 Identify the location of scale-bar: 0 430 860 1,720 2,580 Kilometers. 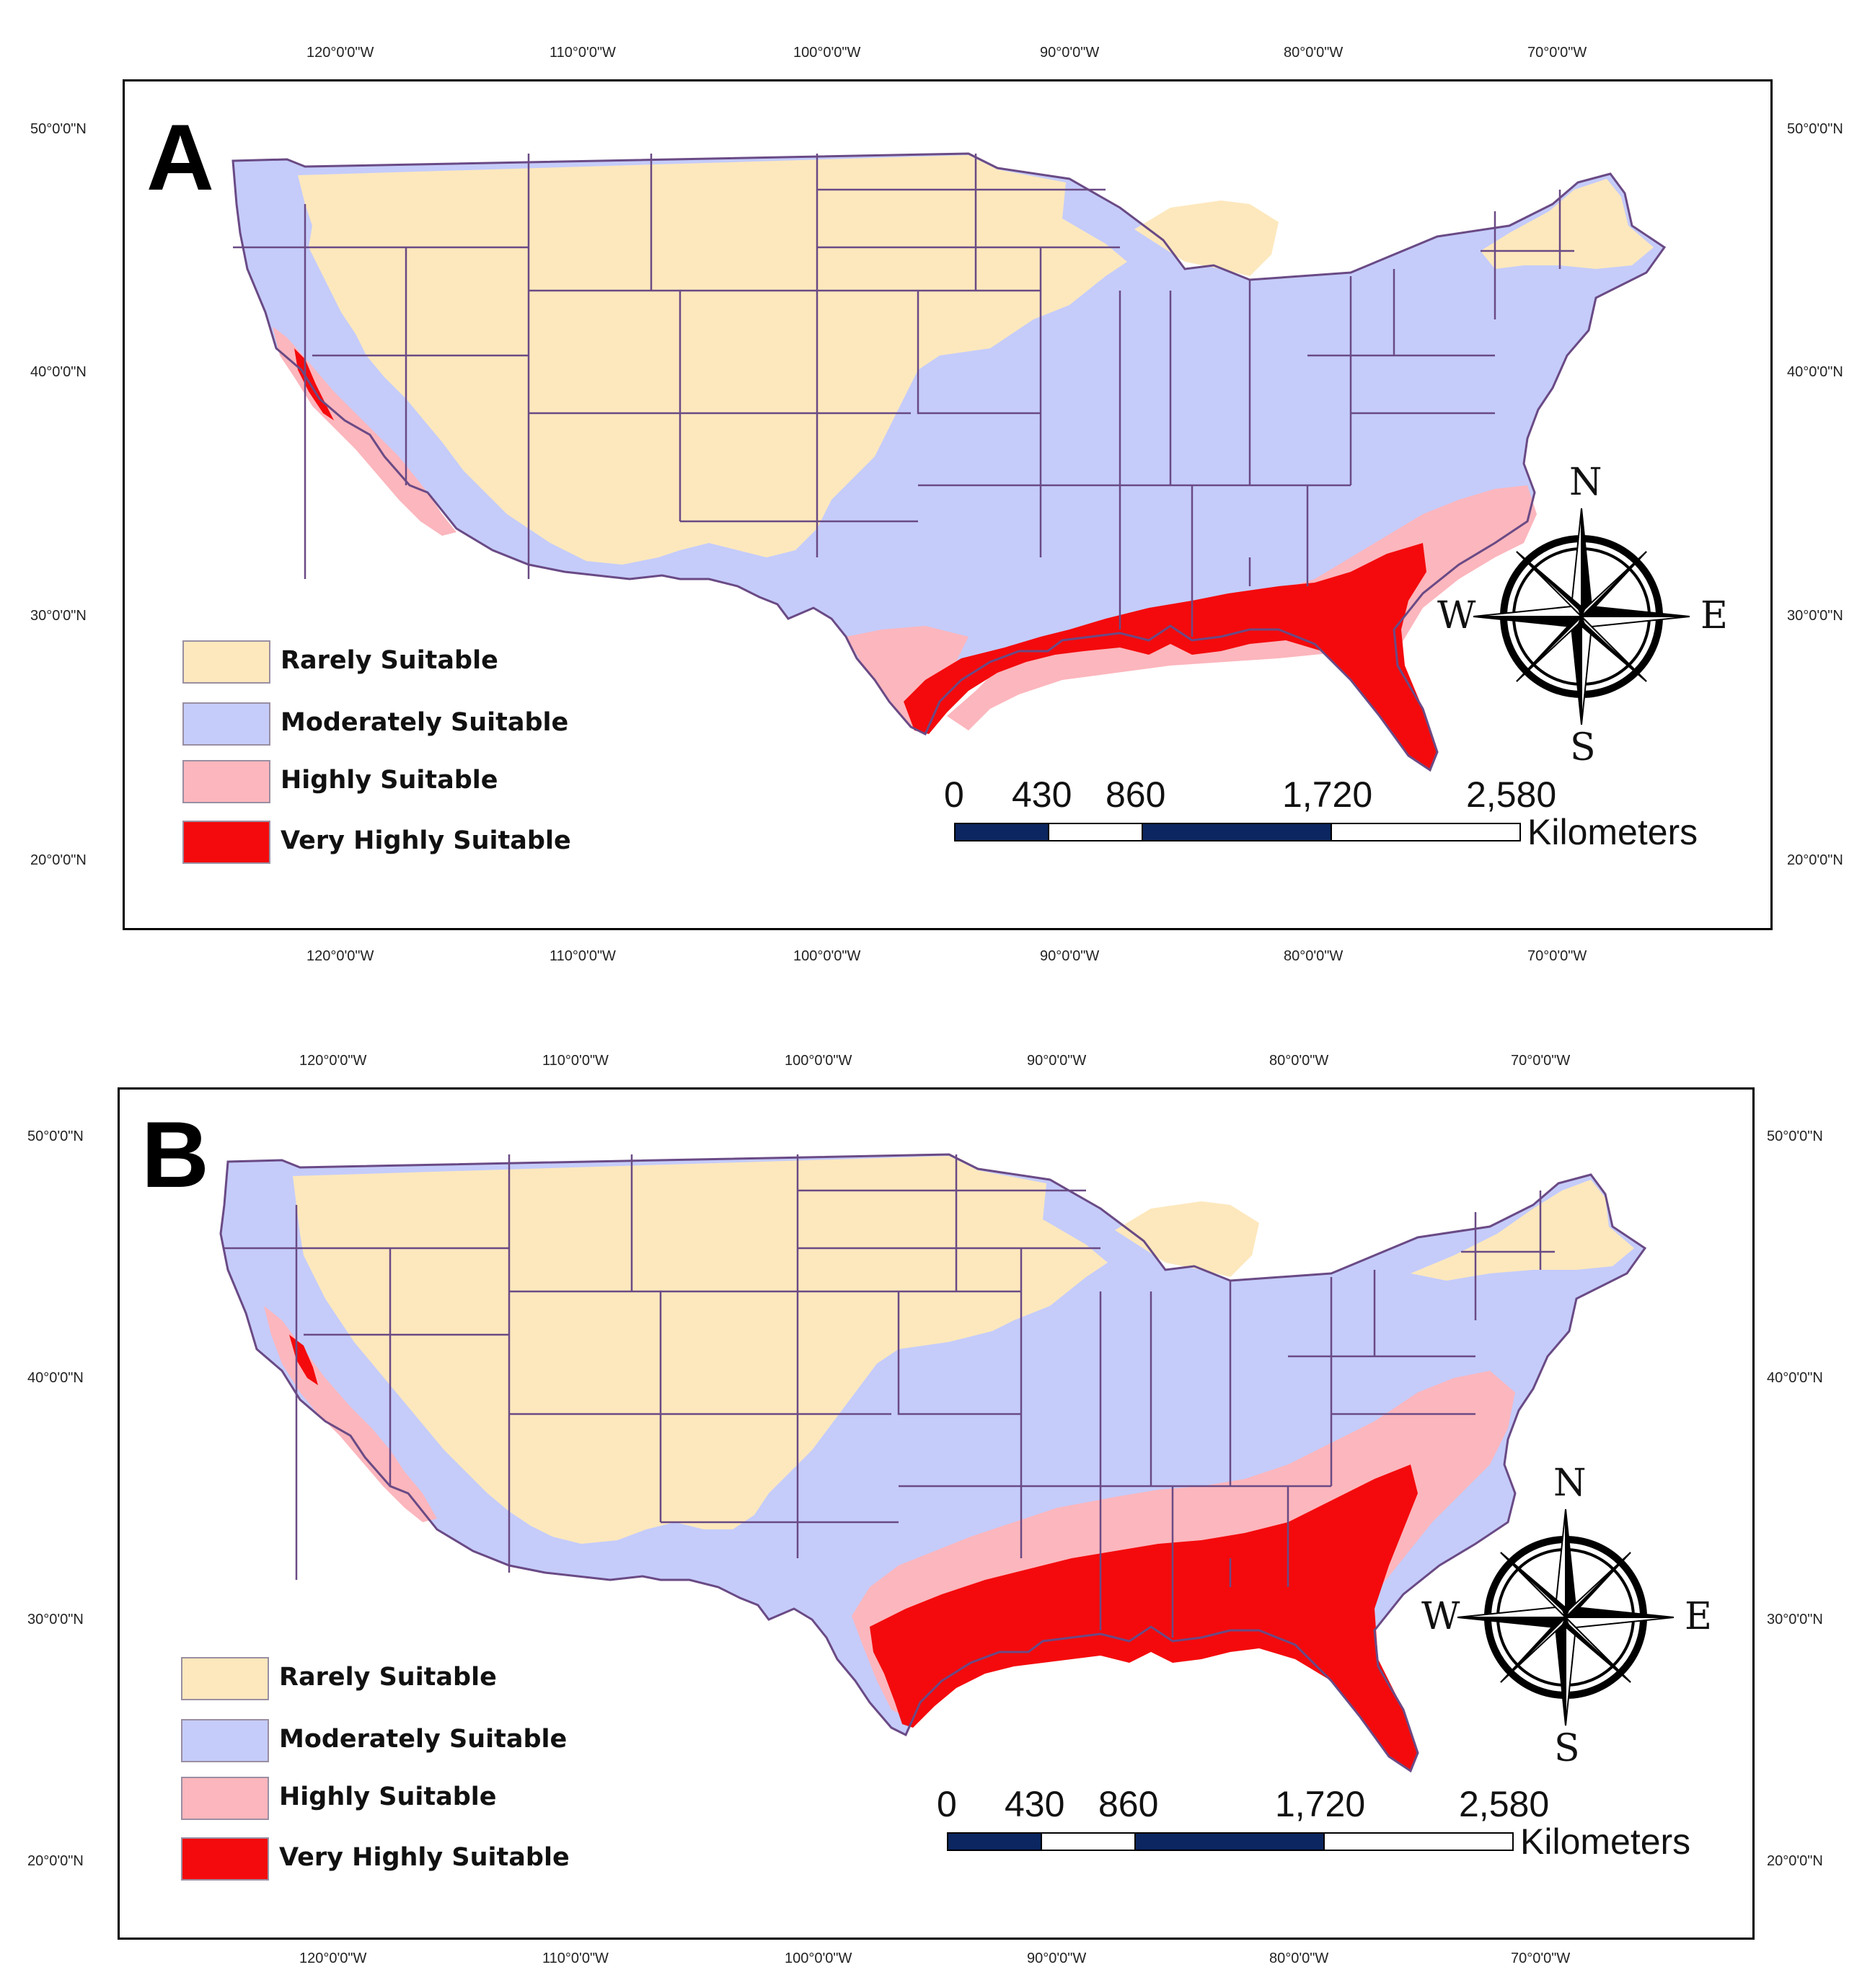
(1338, 1837).